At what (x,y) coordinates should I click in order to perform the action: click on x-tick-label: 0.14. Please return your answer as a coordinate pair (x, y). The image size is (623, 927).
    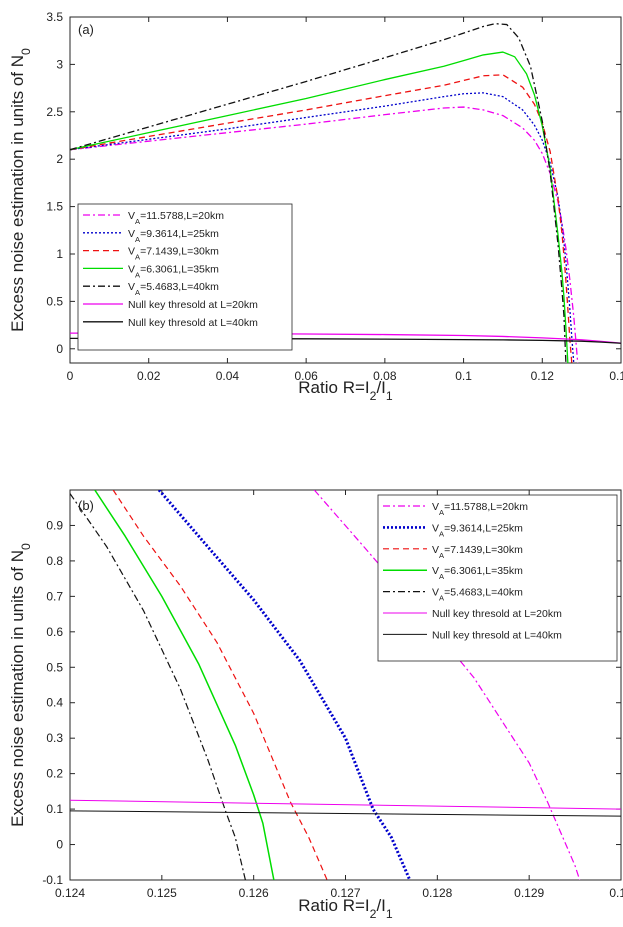
    Looking at the image, I should click on (616, 376).